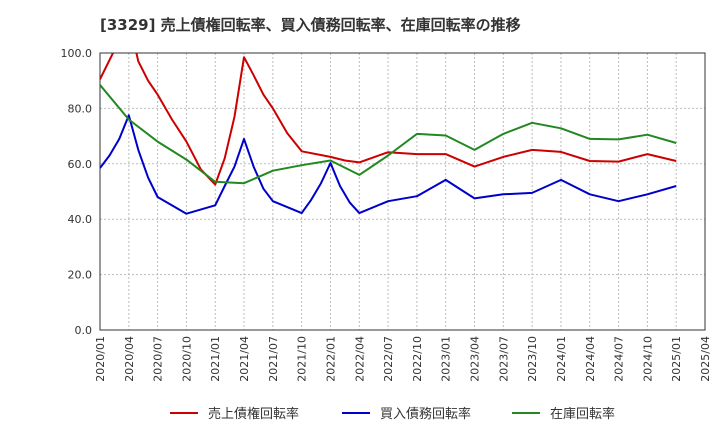 The width and height of the screenshot is (720, 440). I want to click on x-tick-label: 2025/04, so click(705, 359).